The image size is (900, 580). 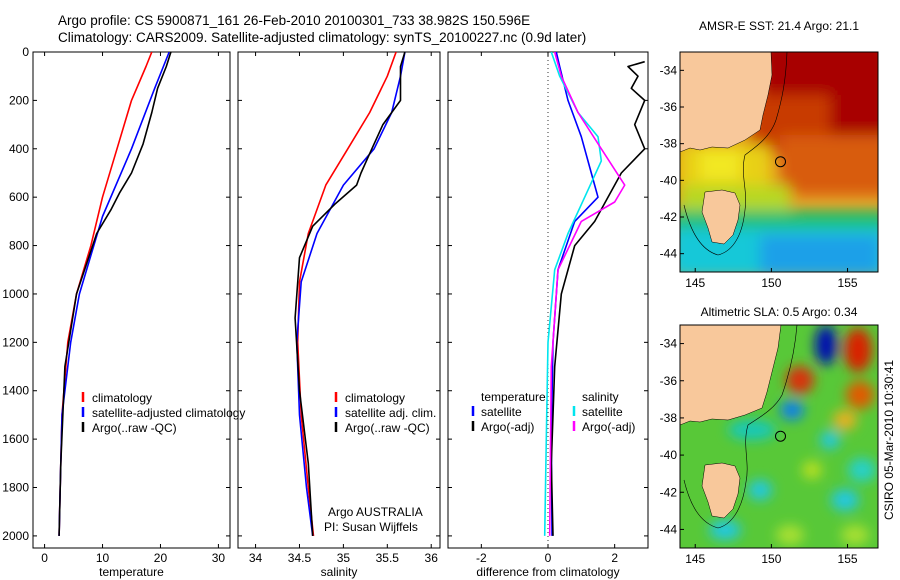 What do you see at coordinates (735, 154) in the screenshot?
I see `sst-shelf-contour` at bounding box center [735, 154].